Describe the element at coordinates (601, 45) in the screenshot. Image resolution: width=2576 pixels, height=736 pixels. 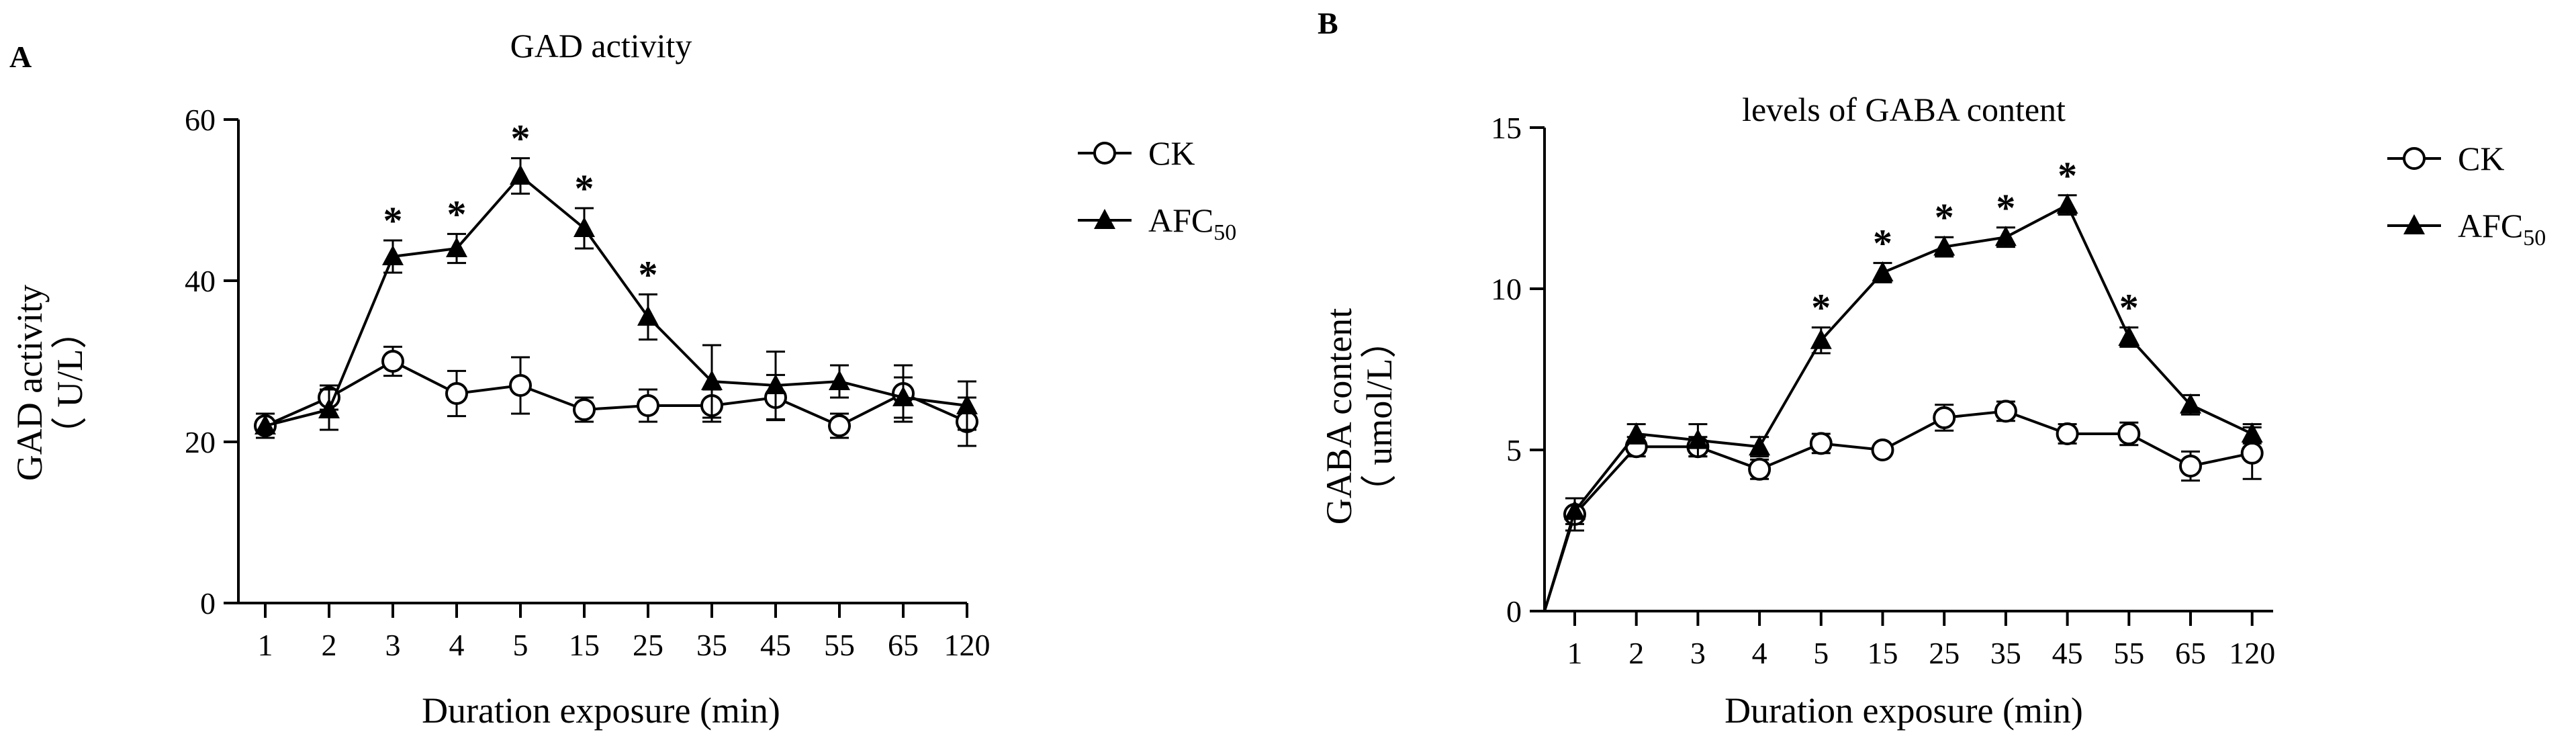
I see `panel-a-title: GAD activity` at that location.